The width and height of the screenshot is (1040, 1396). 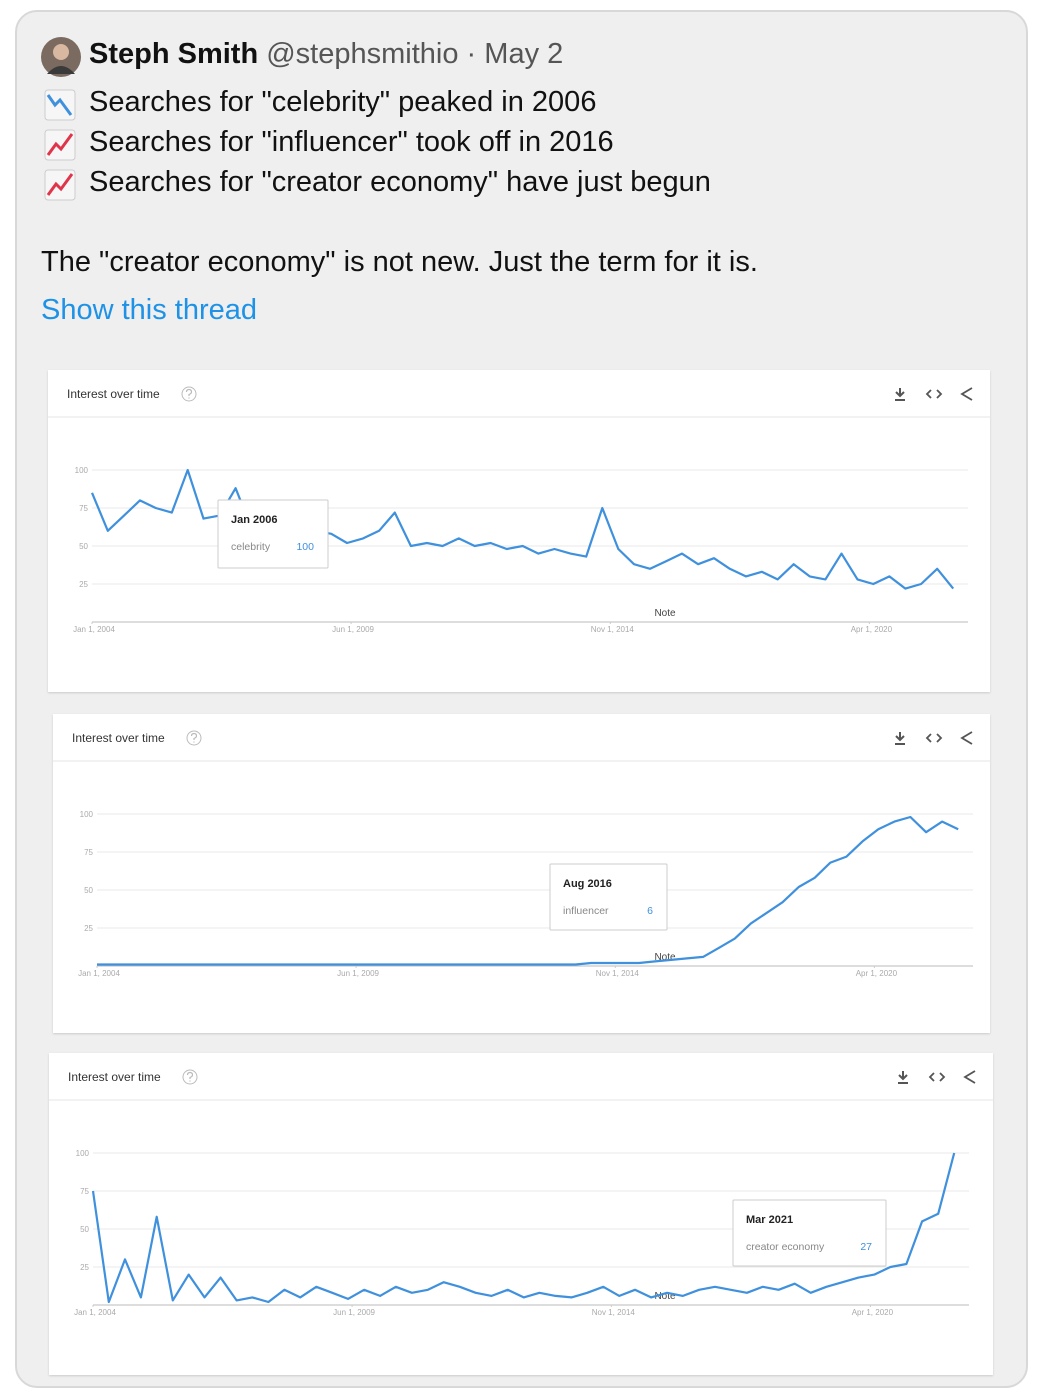 What do you see at coordinates (769, 1220) in the screenshot?
I see `tooltip-date: Mar 2021` at bounding box center [769, 1220].